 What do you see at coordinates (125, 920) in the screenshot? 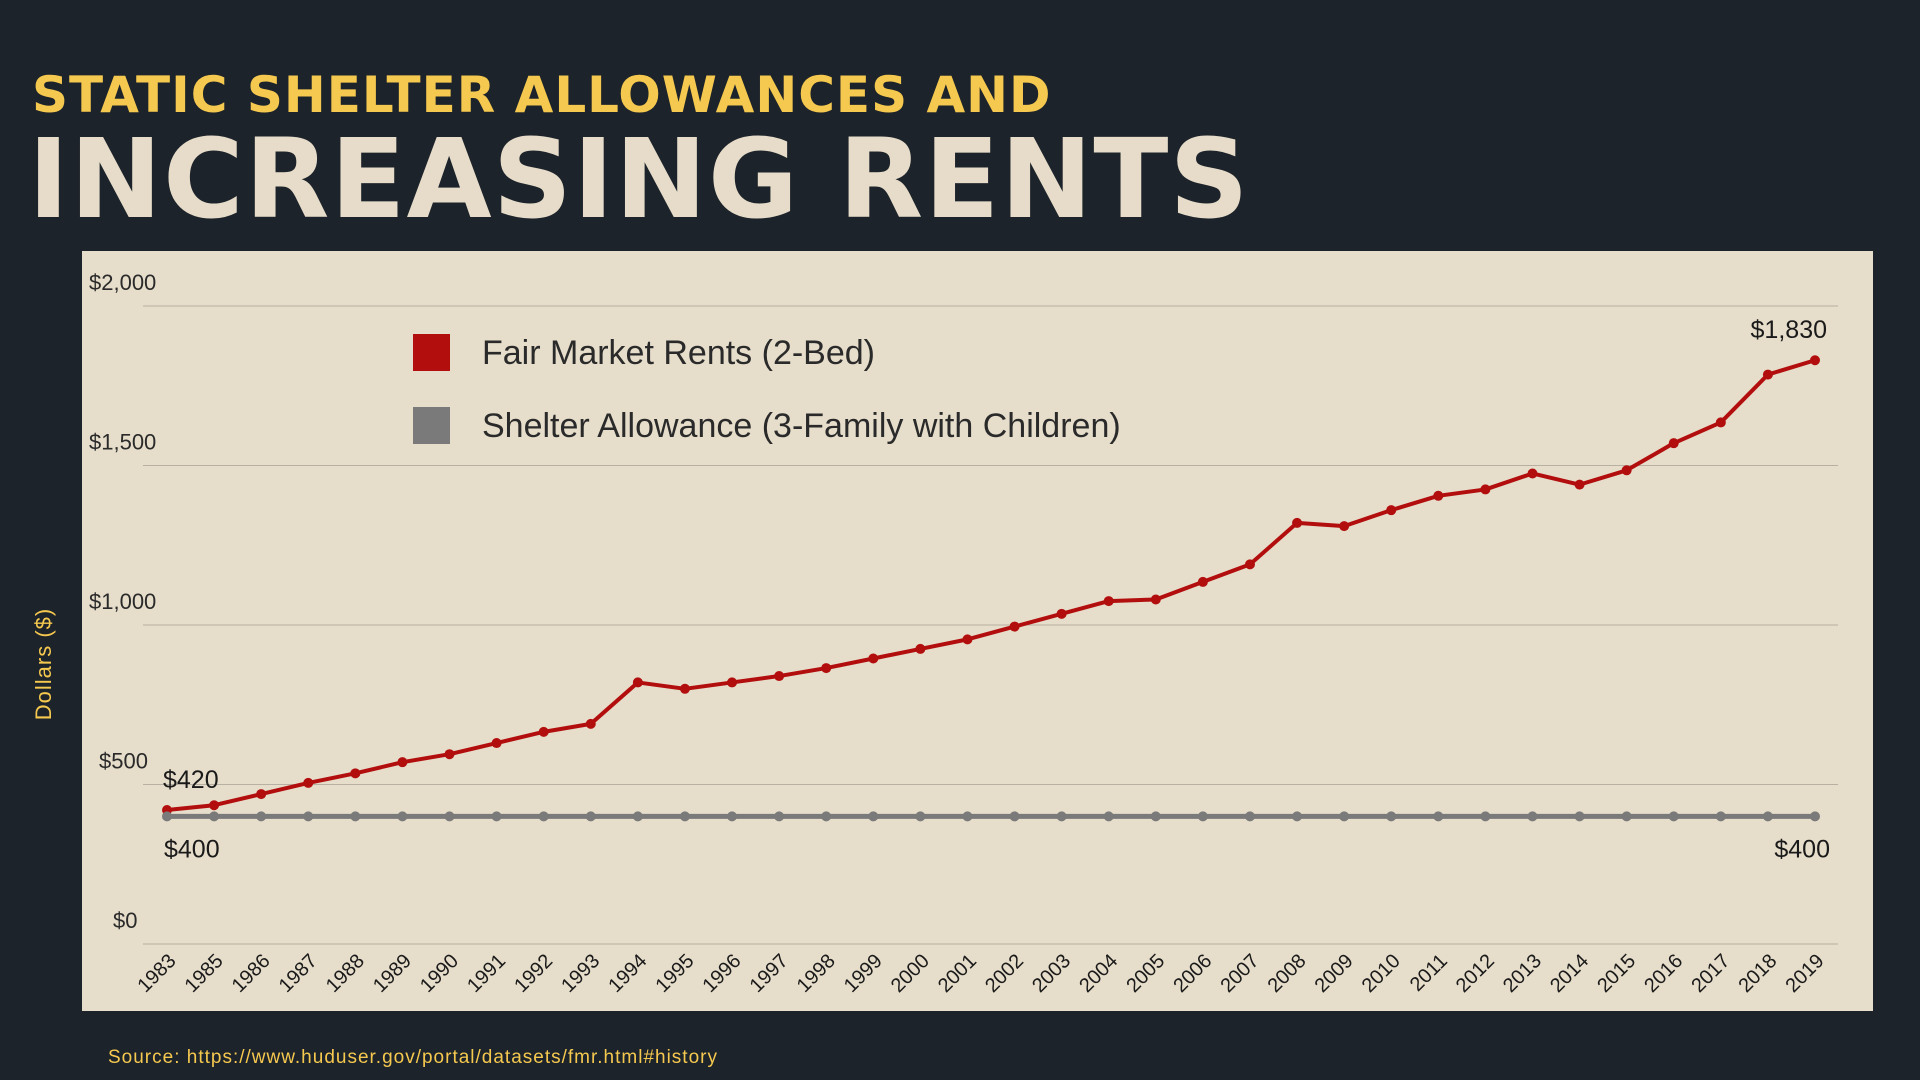
I see `y-tick-label: $0` at bounding box center [125, 920].